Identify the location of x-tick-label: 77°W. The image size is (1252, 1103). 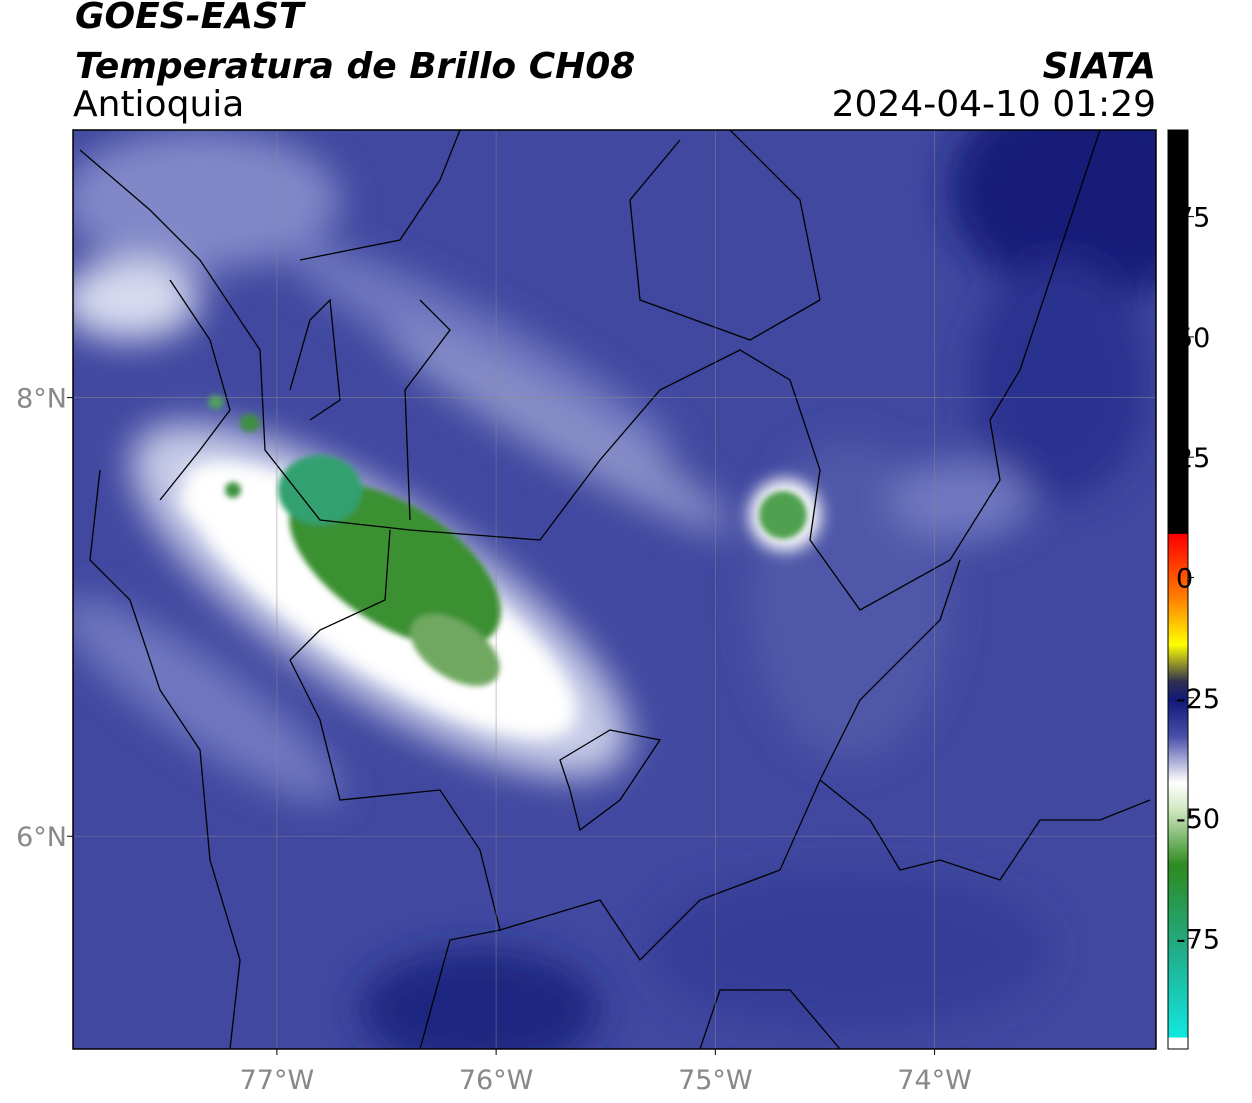
(277, 1080).